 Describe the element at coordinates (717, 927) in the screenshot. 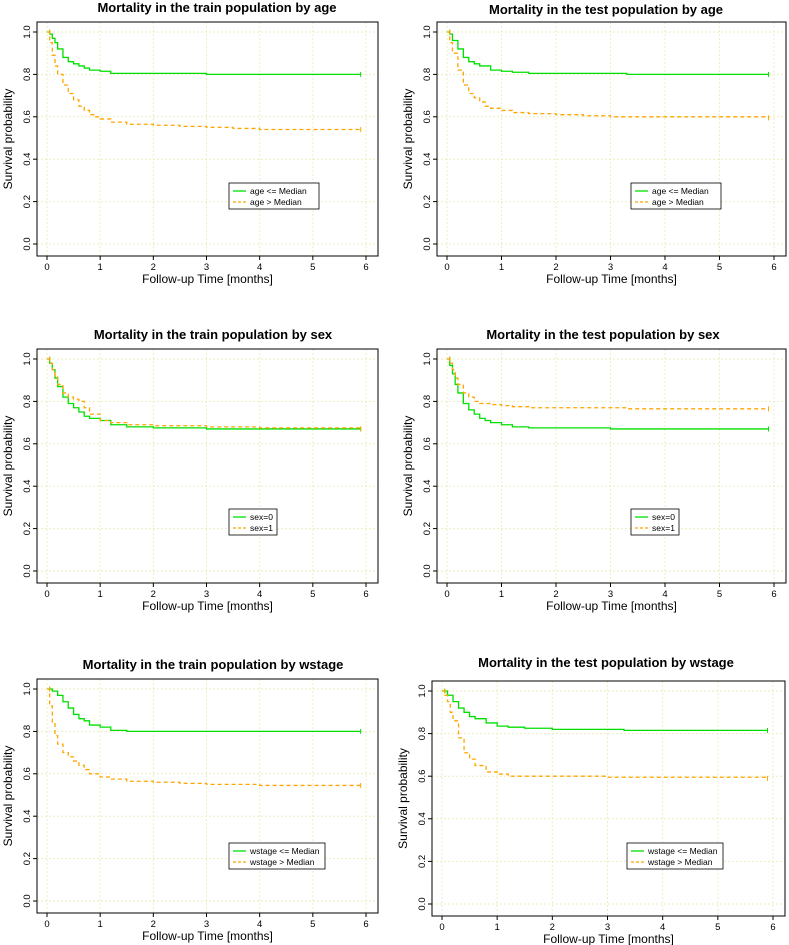

I see `chart-6-xtick-label: 5` at that location.